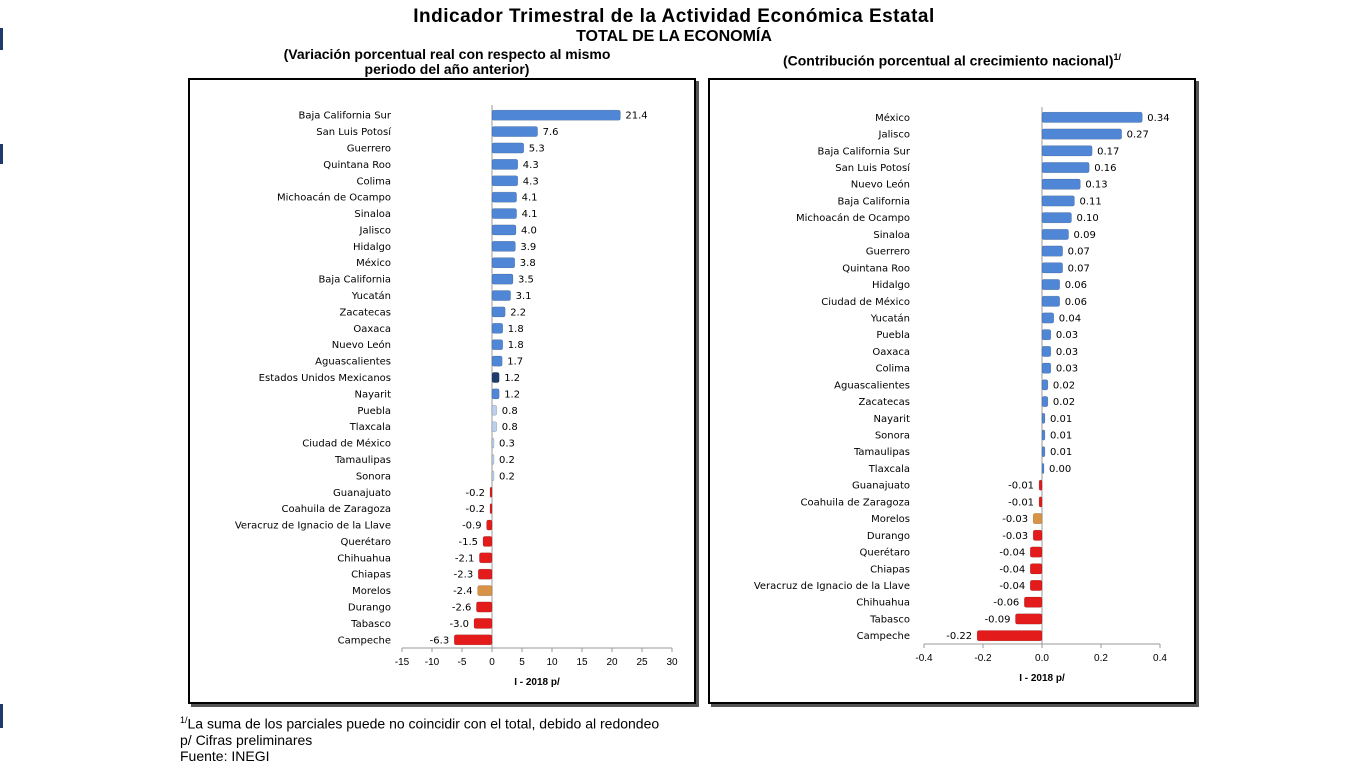 Image resolution: width=1360 pixels, height=768 pixels. Describe the element at coordinates (530, 198) in the screenshot. I see `left-value-label: 4.1` at that location.